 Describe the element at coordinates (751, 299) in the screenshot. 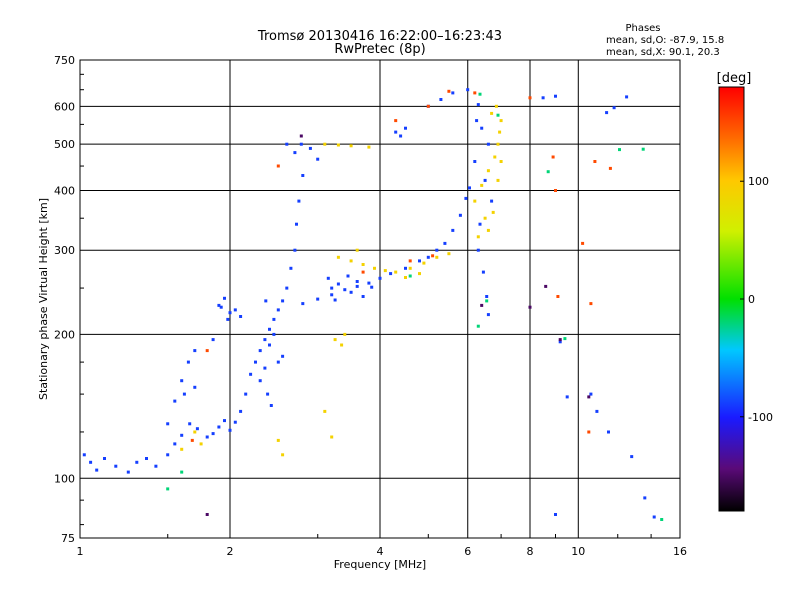

I see `colorbar-tick-label: 0` at that location.